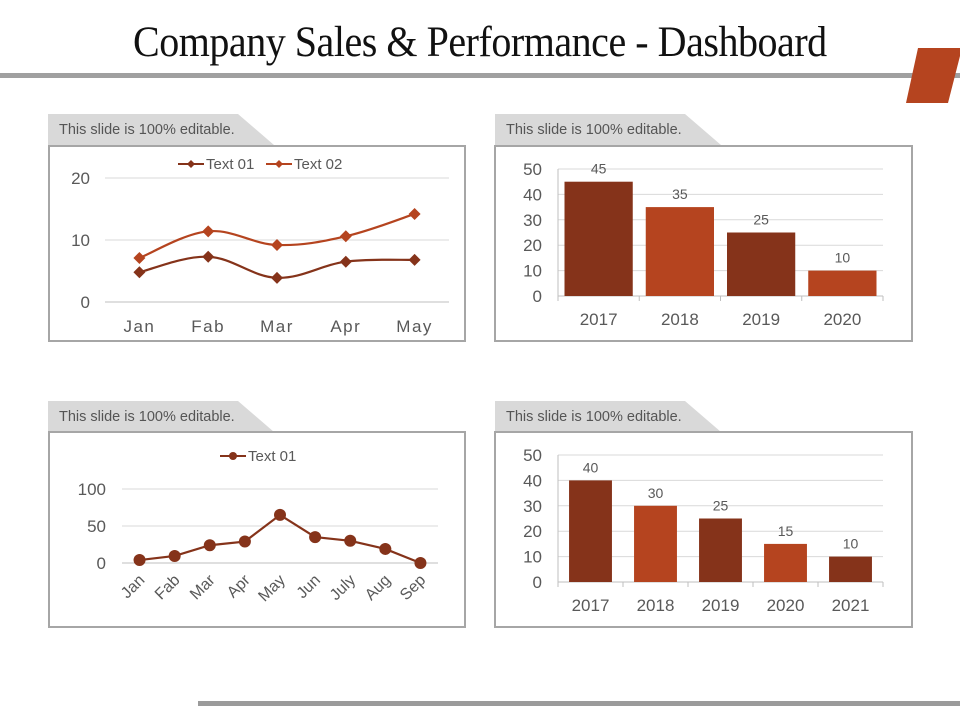 The image size is (960, 720). I want to click on legend-label: Text 02, so click(318, 164).